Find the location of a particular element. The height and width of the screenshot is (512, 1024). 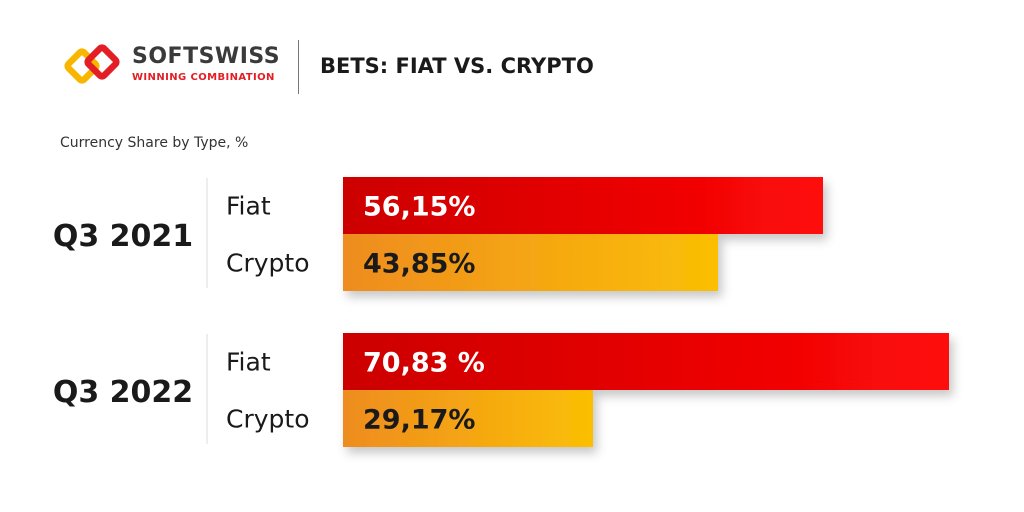

softswiss-logo-icon is located at coordinates (92, 64).